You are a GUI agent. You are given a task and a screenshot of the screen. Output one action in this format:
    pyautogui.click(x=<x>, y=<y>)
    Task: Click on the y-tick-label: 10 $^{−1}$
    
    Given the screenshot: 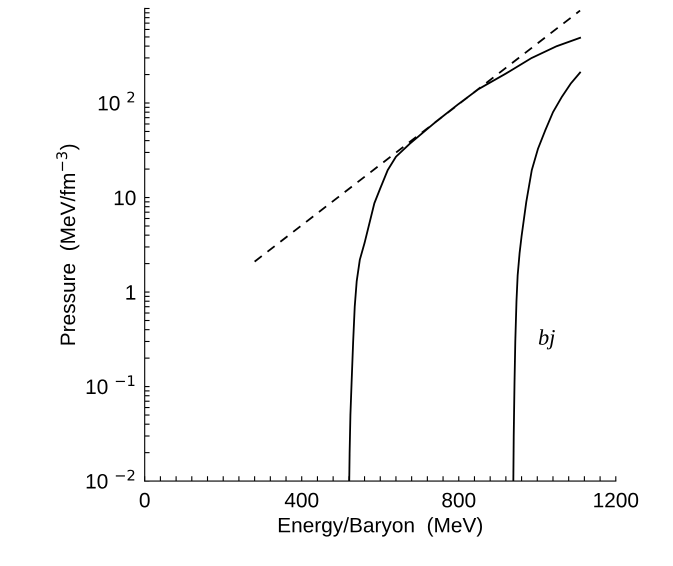 What is the action you would take?
    pyautogui.click(x=110, y=384)
    